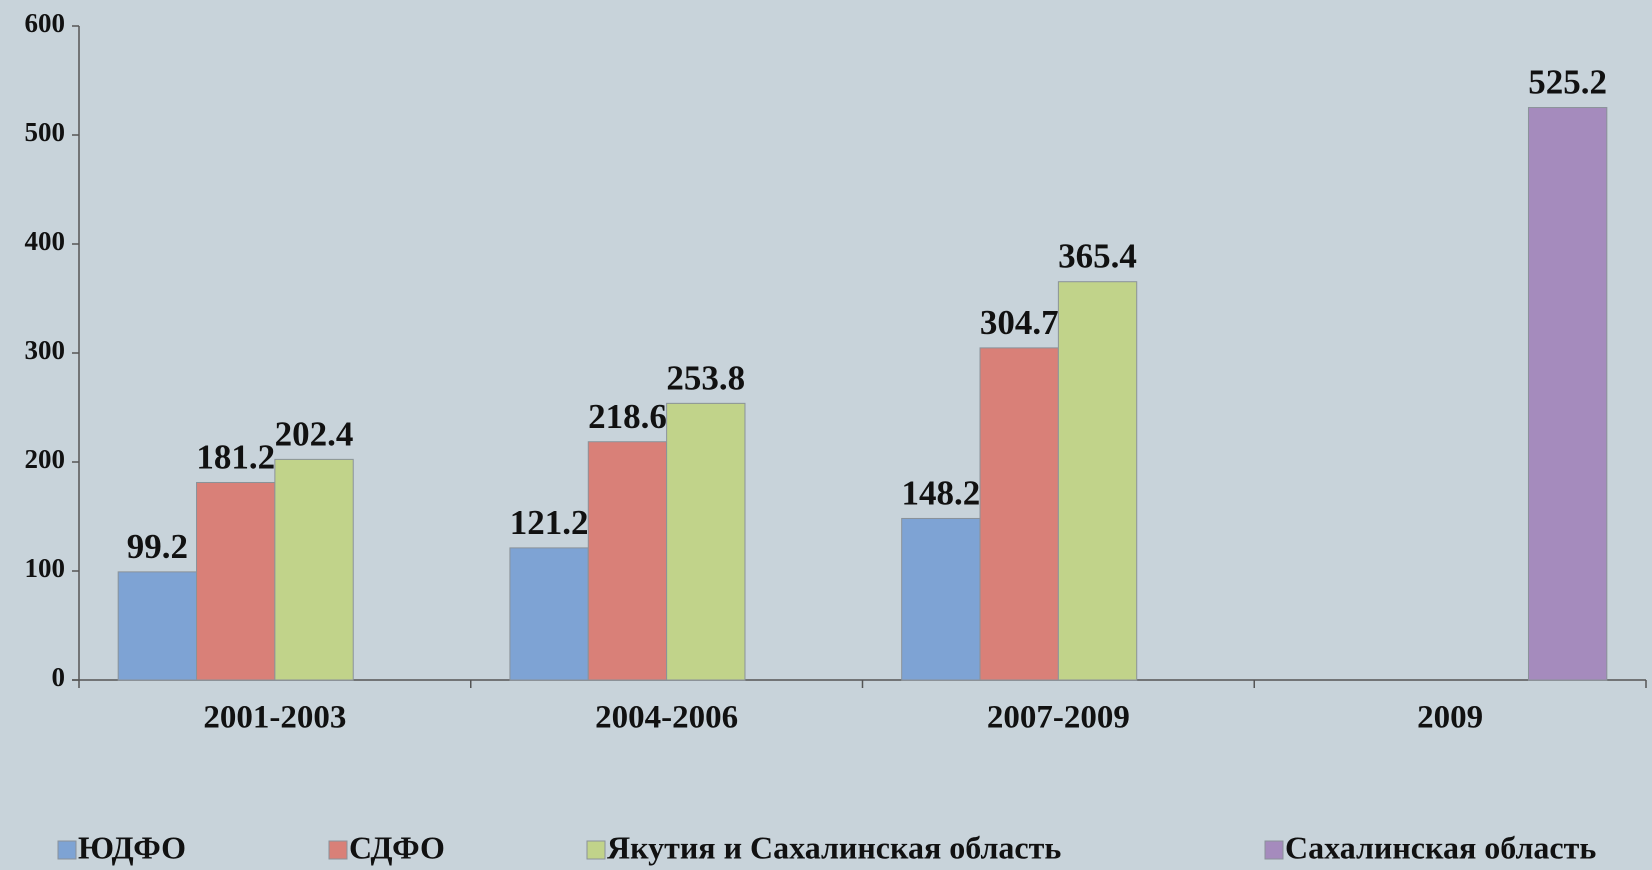  I want to click on x-tick-label: 2009, so click(1450, 718).